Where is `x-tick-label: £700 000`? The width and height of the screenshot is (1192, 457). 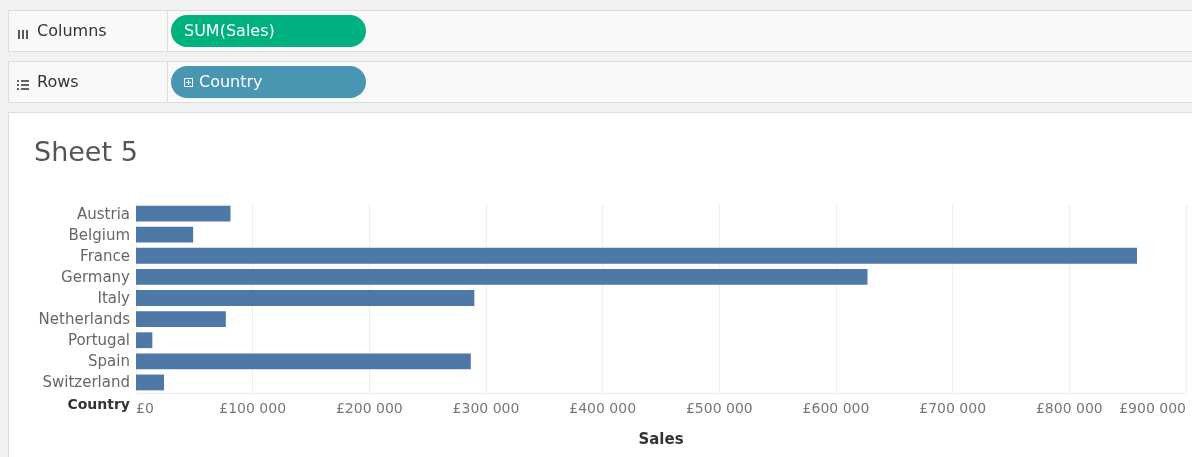 x-tick-label: £700 000 is located at coordinates (953, 408).